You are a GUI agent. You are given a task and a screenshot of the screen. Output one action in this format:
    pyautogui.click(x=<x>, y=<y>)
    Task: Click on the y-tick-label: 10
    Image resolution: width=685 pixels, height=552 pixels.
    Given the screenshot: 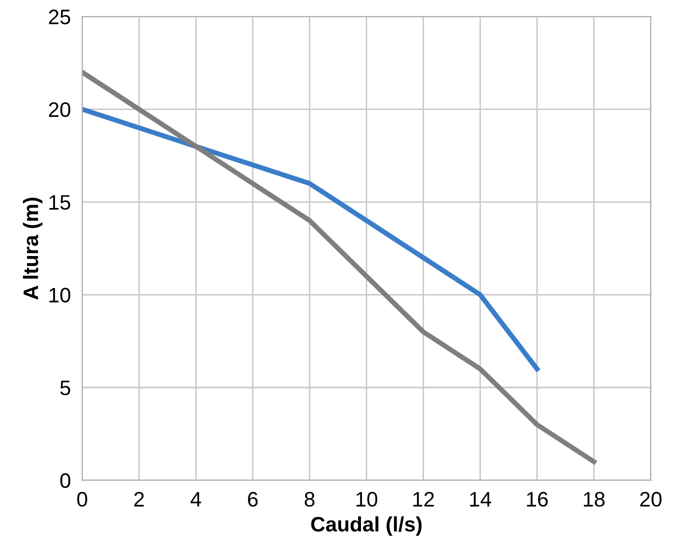 What is the action you would take?
    pyautogui.click(x=60, y=295)
    